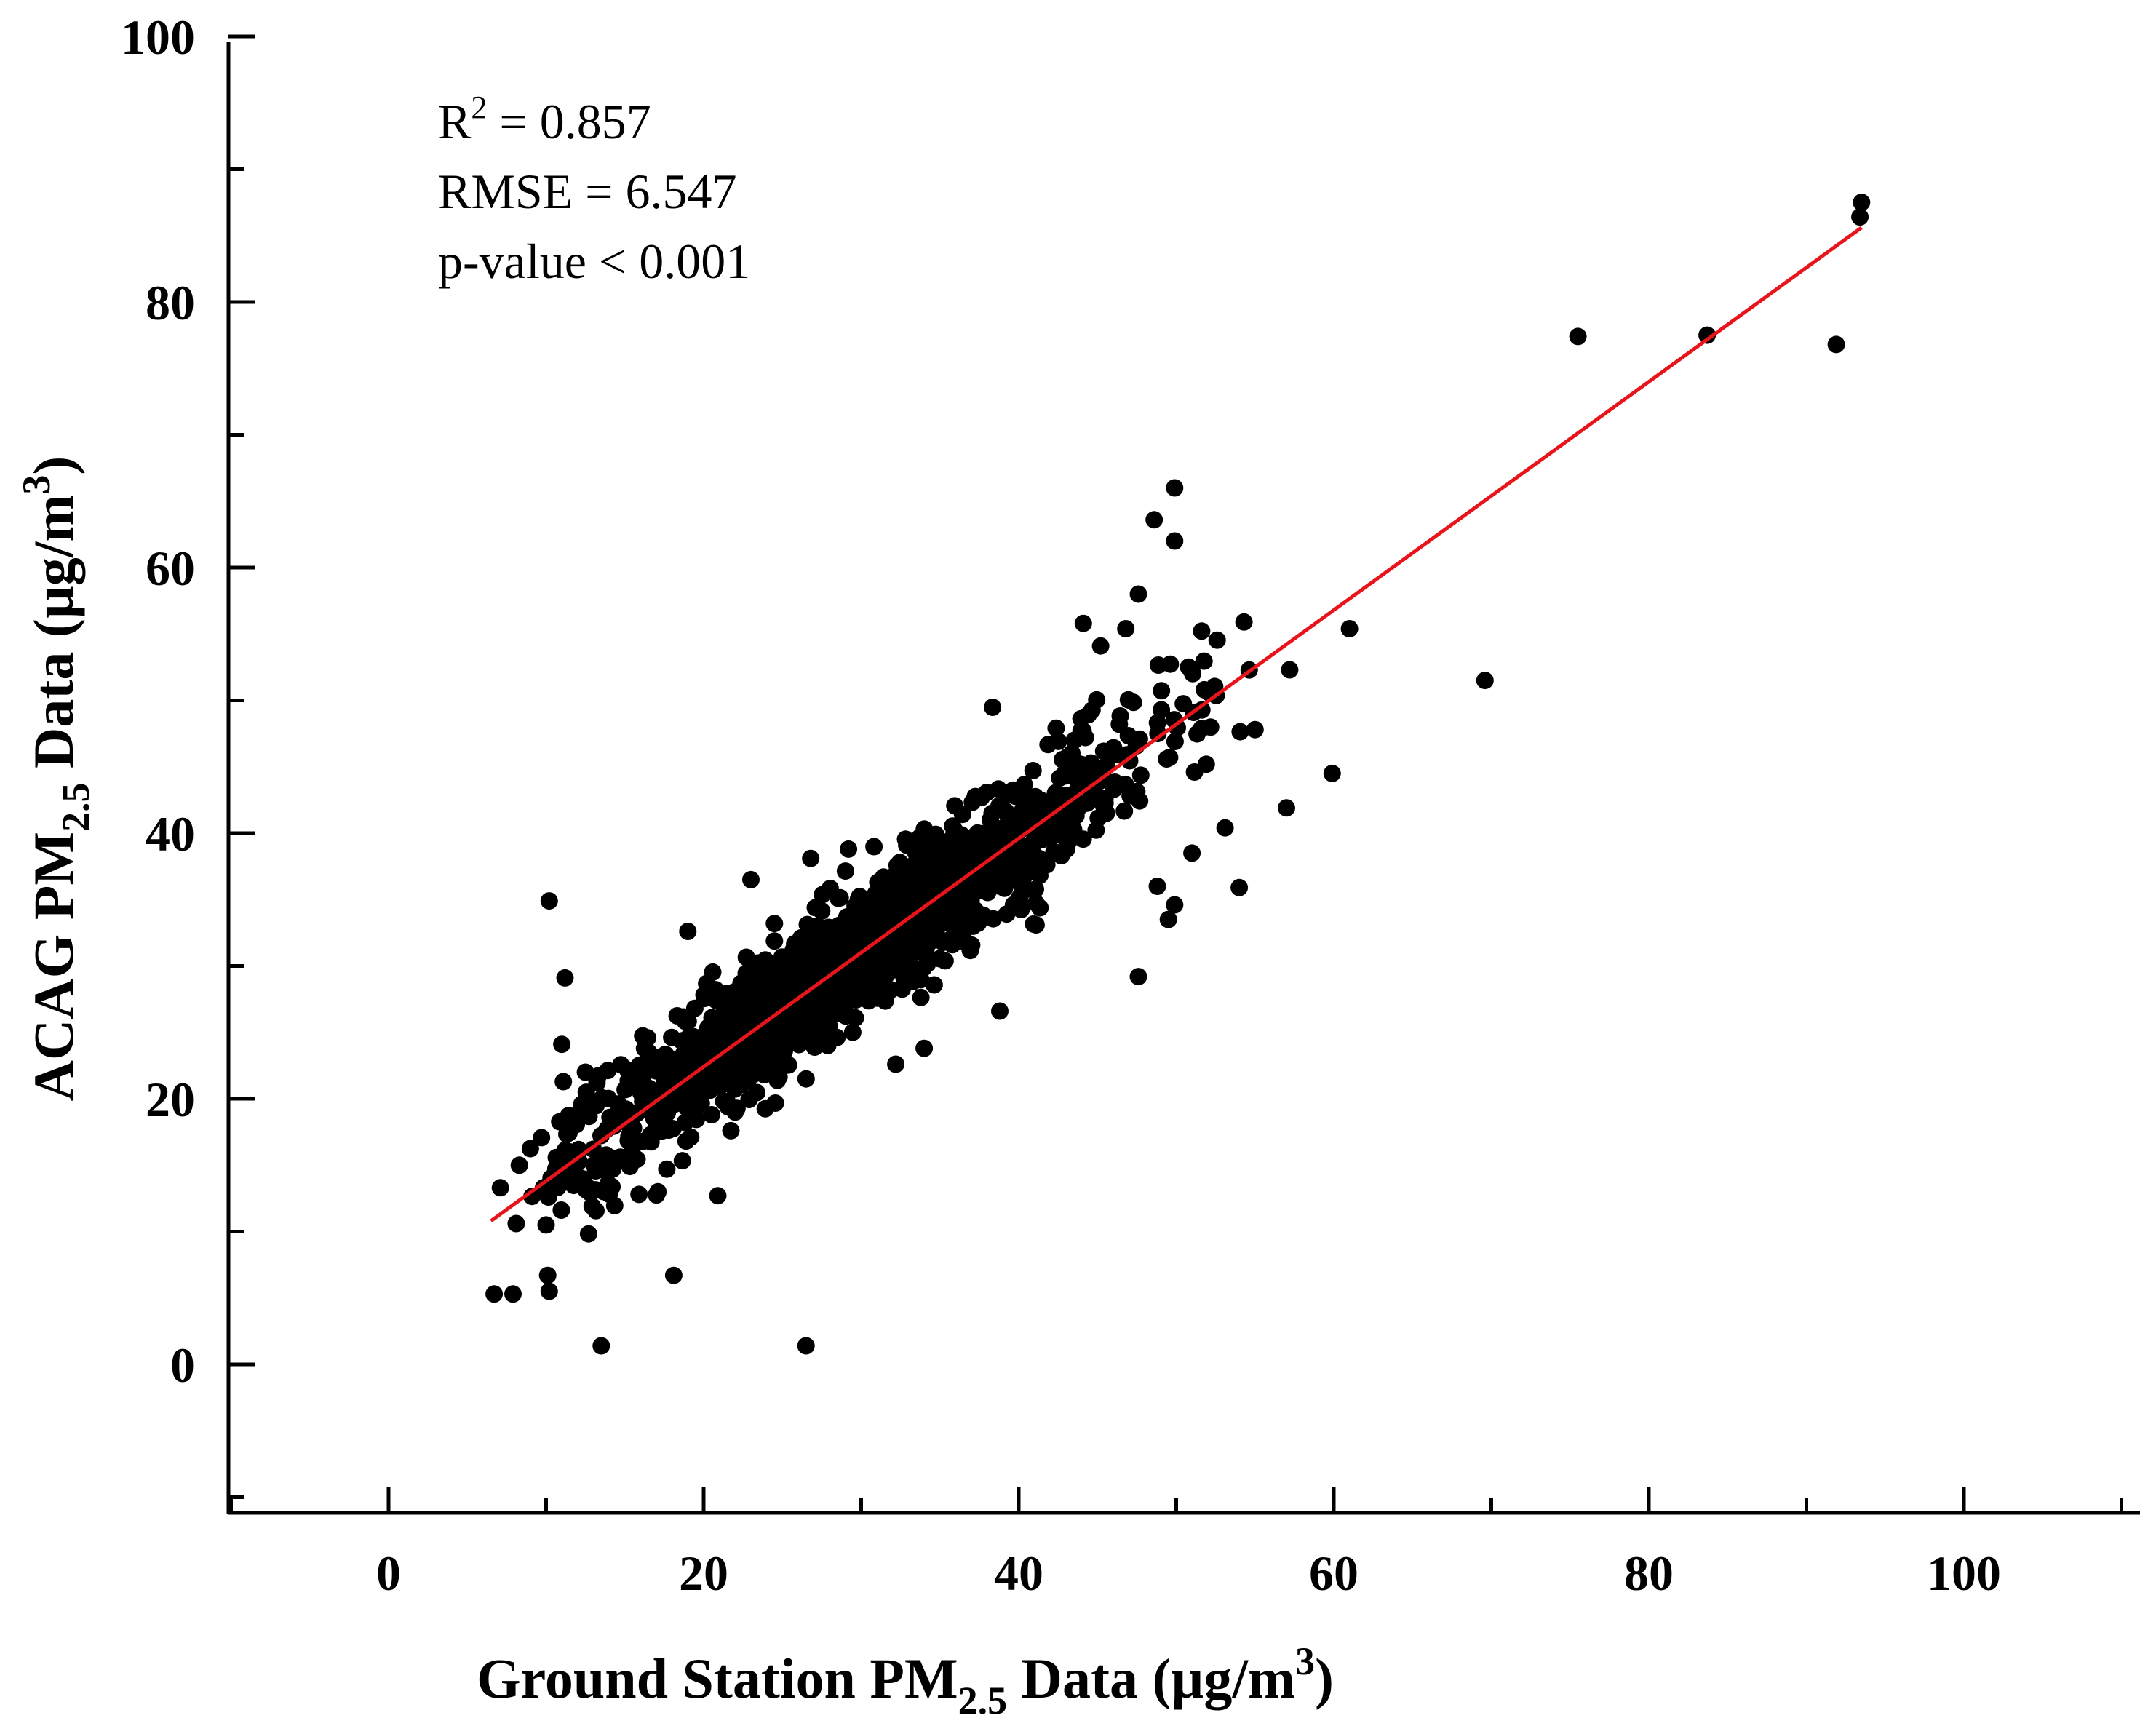  I want to click on x-tick-label: 100, so click(1964, 1573).